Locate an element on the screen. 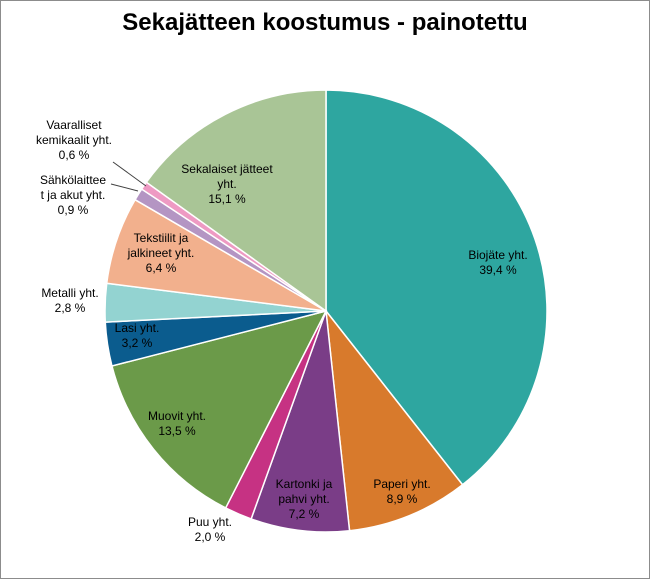 This screenshot has height=579, width=650. chart-title: Sekajätteen koostumus - painotettu is located at coordinates (325, 22).